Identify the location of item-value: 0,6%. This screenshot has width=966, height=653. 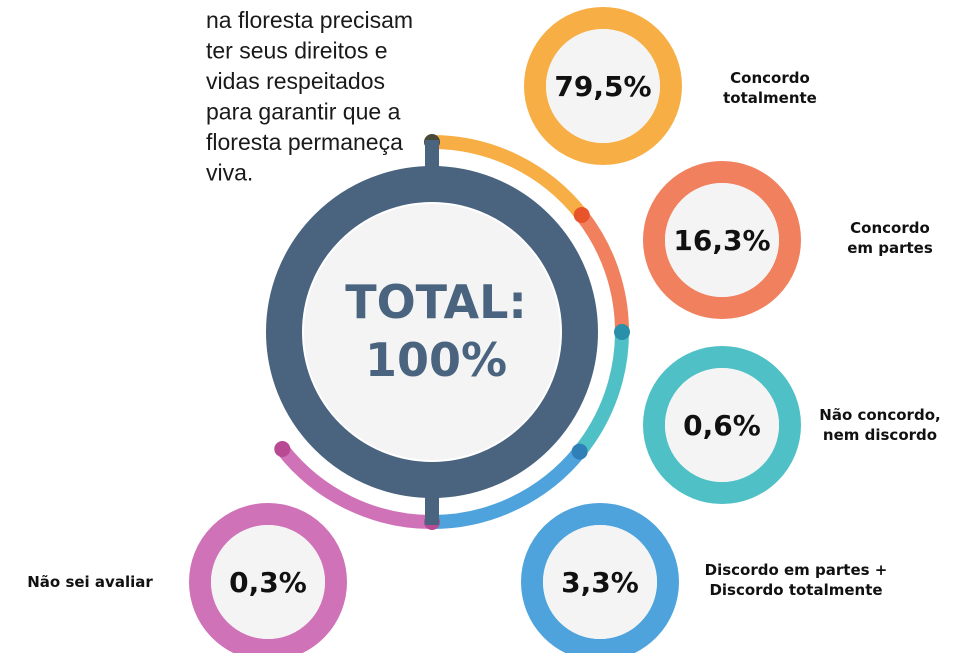
(722, 425).